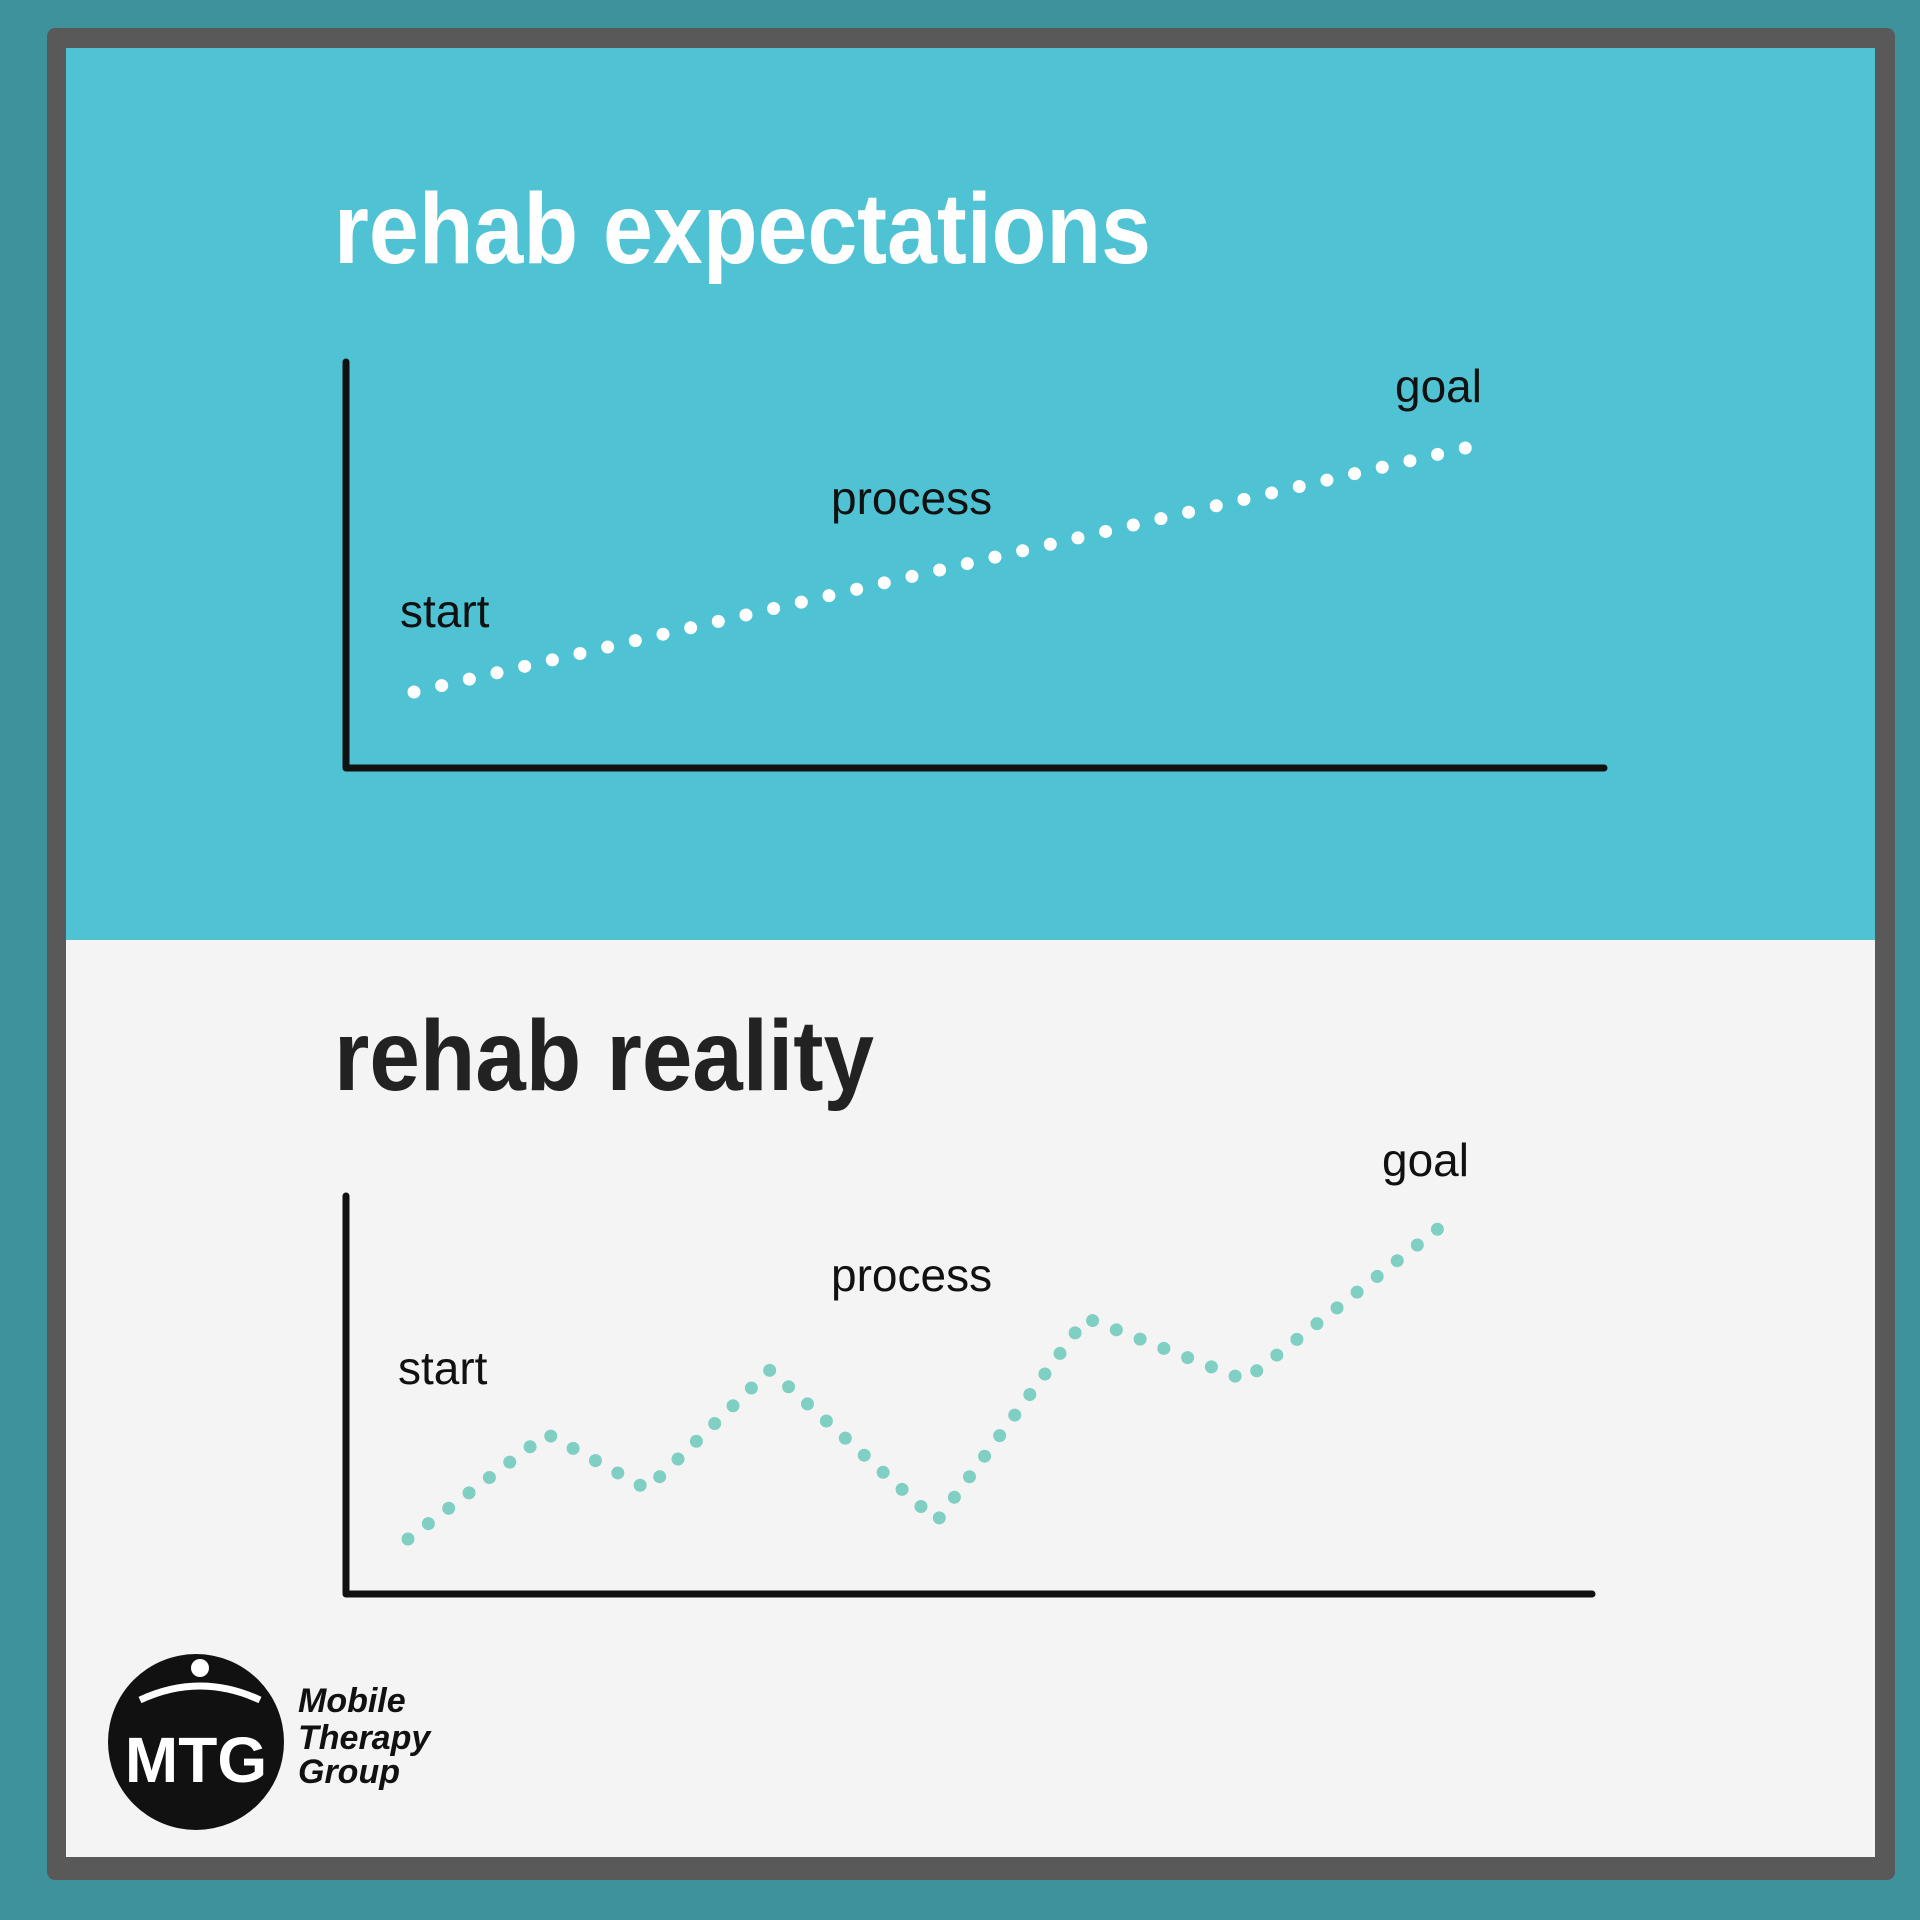 The image size is (1920, 1920). Describe the element at coordinates (352, 1701) in the screenshot. I see `logo-name: Mobile` at that location.